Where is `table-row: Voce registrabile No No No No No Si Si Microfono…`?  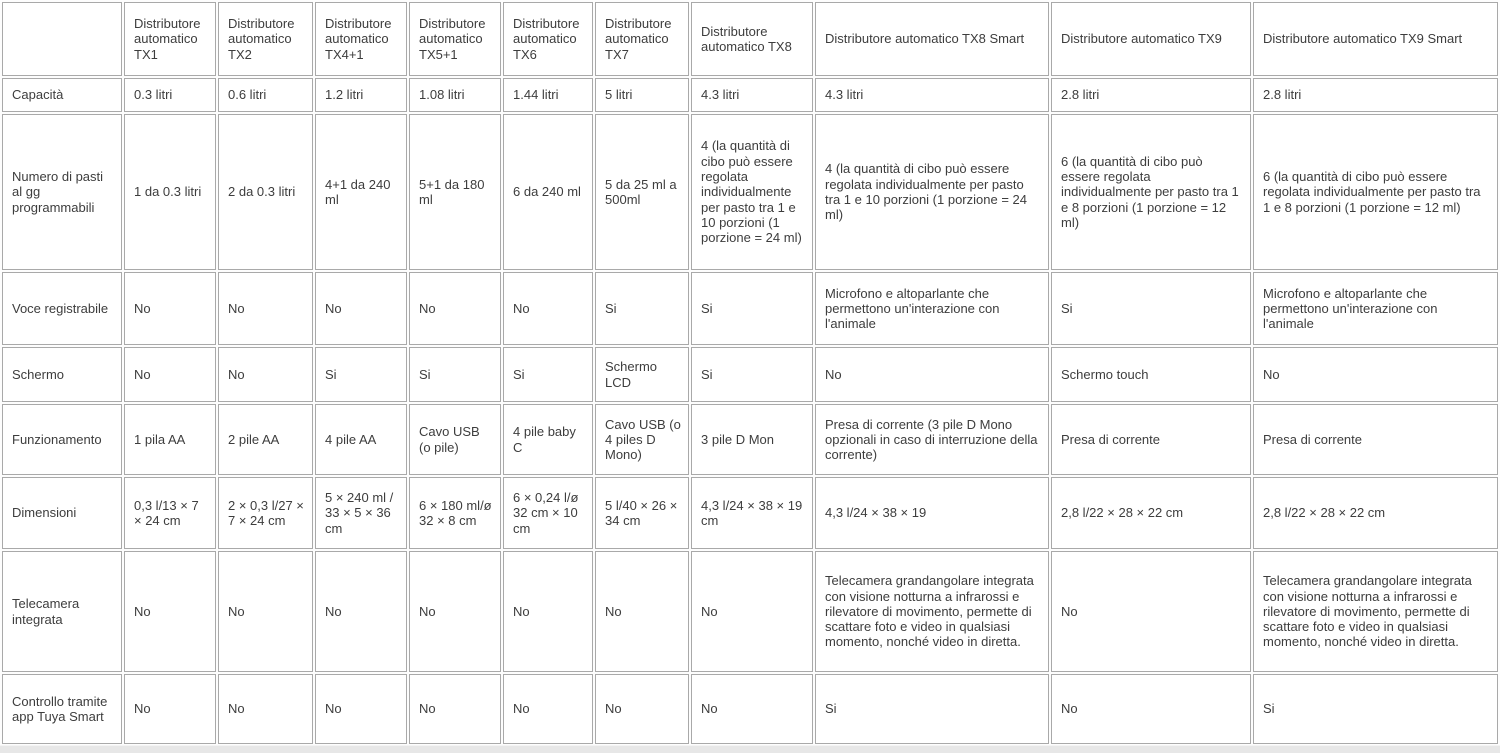
table-row: Voce registrabile No No No No No Si Si Microfono… is located at coordinates (750, 308).